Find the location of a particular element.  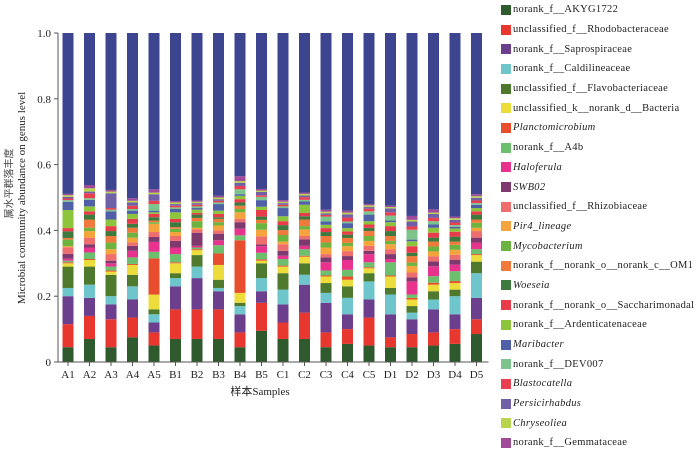

bar-B2 is located at coordinates (197, 197).